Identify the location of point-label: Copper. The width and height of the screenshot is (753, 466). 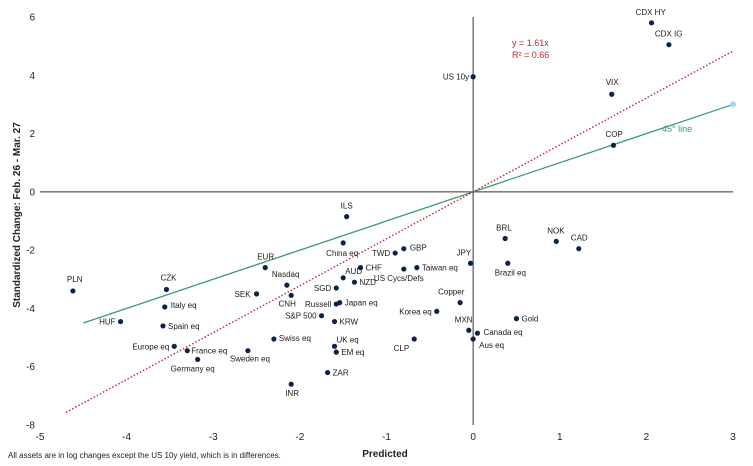
(451, 292).